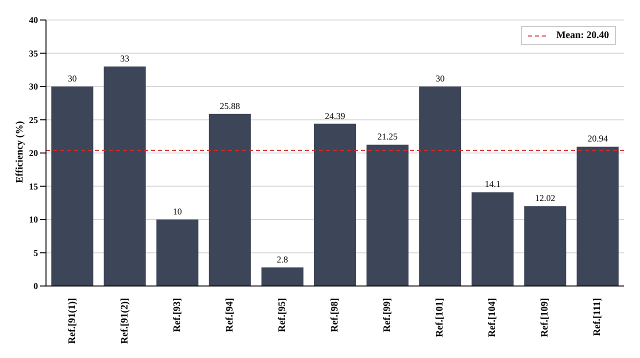 The image size is (640, 358). Describe the element at coordinates (20, 152) in the screenshot. I see `y-axis-title: Efficiency (%)` at that location.